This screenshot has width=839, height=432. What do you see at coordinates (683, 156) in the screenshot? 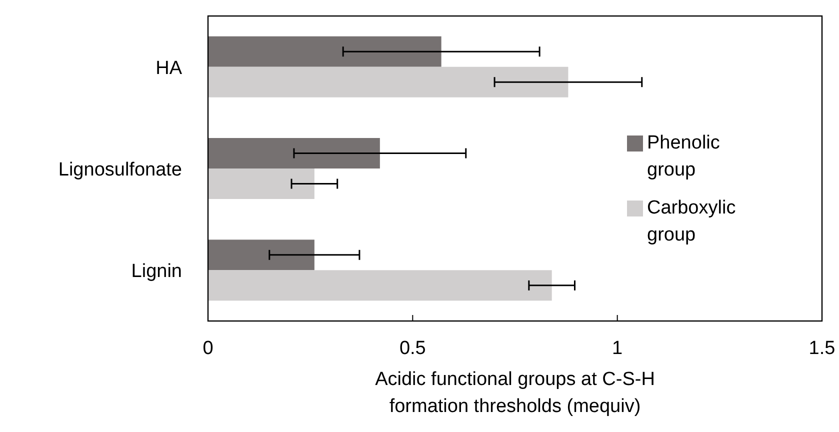
I see `legend-label: Phenolic group` at bounding box center [683, 156].